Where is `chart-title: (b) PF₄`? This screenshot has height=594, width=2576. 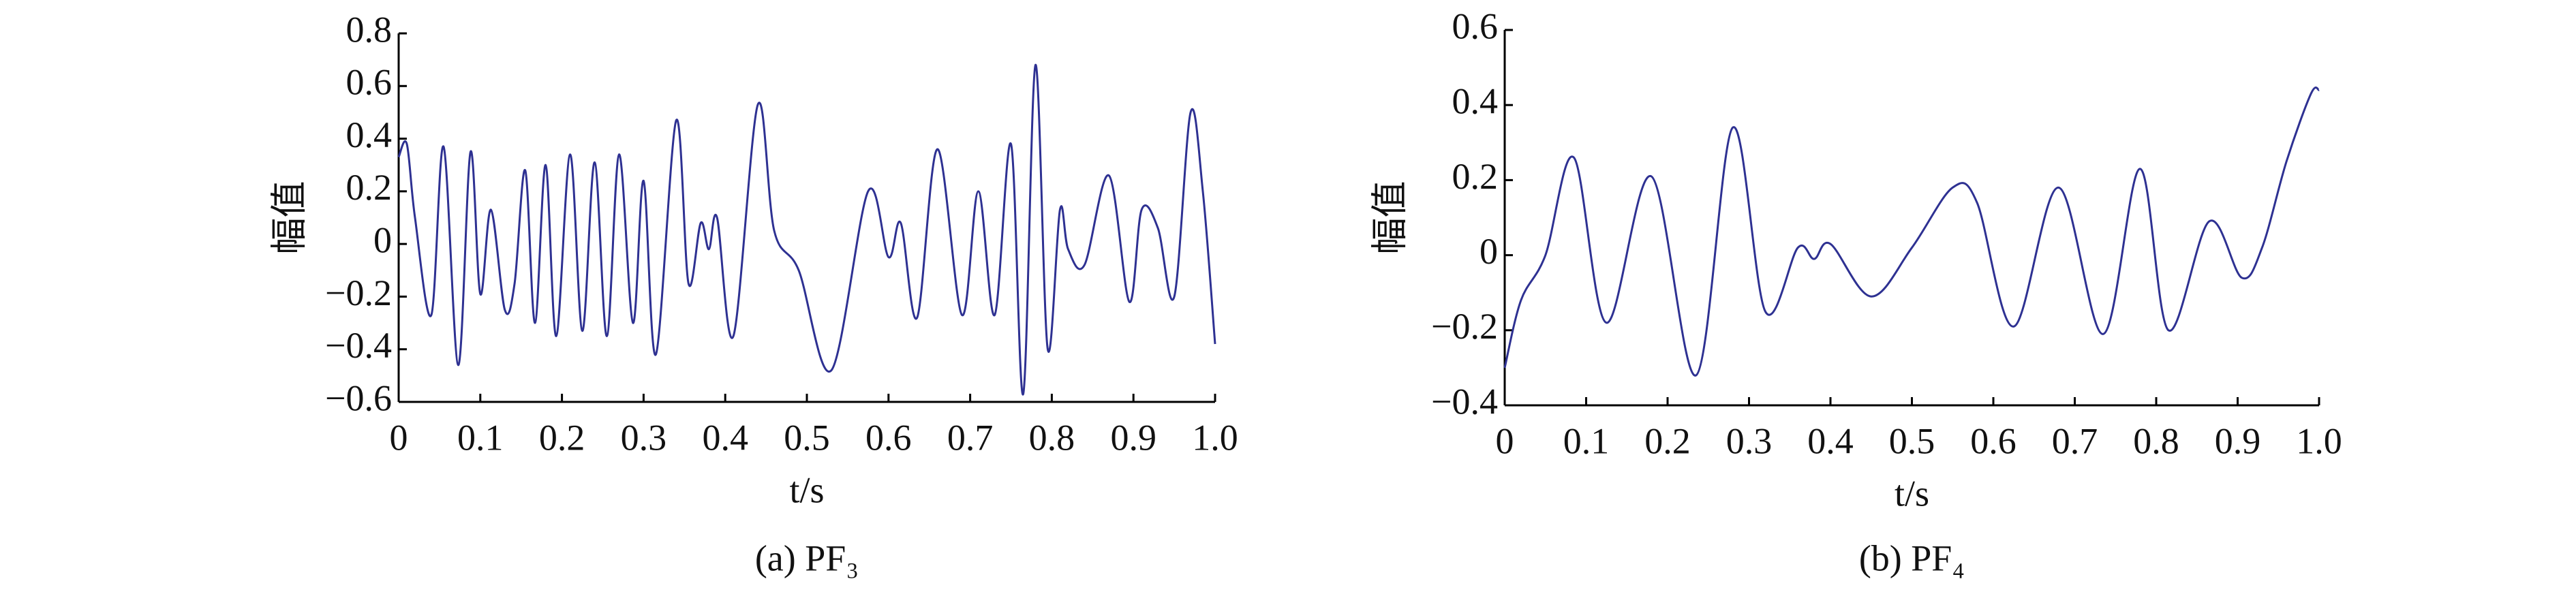
chart-title: (b) PF₄ is located at coordinates (1912, 557).